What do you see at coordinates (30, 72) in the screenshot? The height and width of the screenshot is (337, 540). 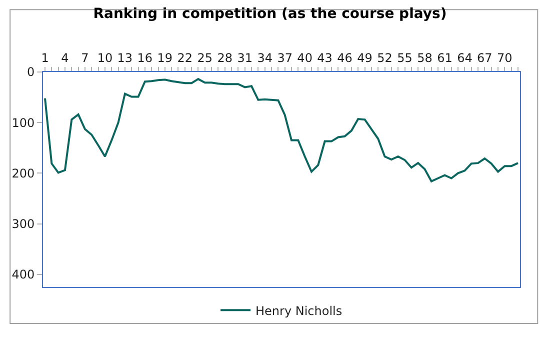 I see `y-tick-label: 0` at bounding box center [30, 72].